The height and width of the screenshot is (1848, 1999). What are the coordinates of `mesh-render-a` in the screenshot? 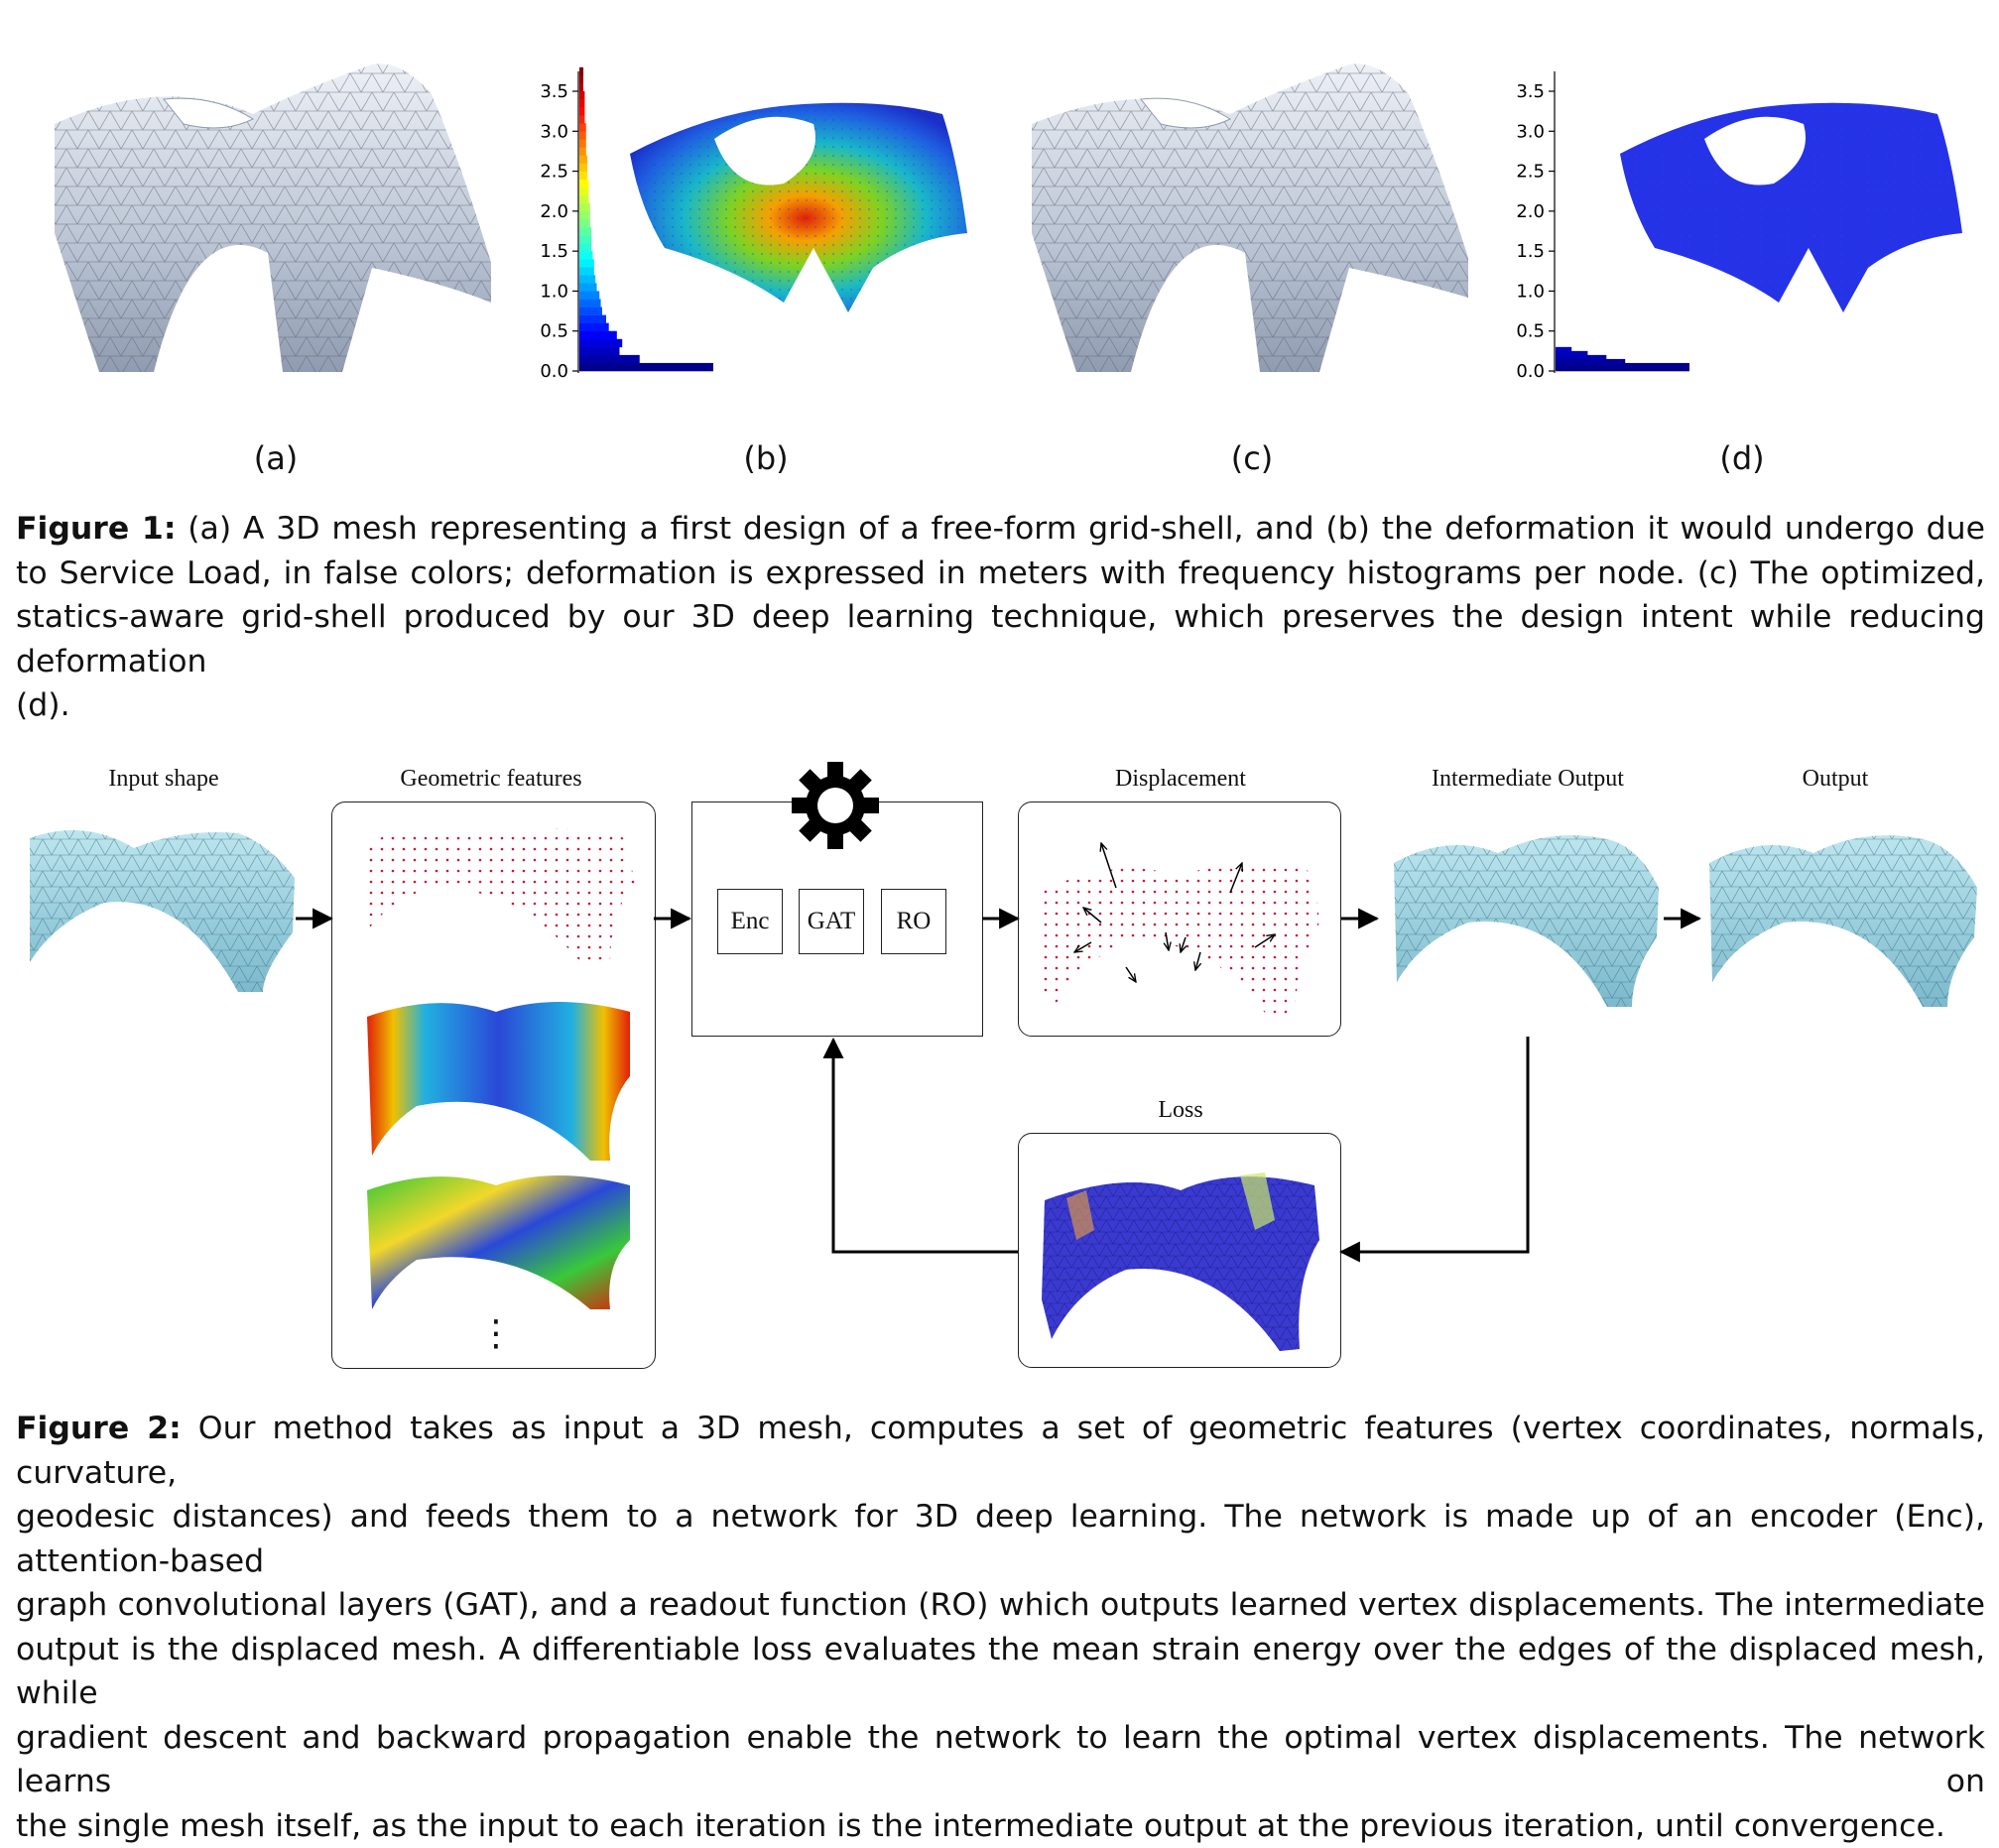 It's located at (278, 213).